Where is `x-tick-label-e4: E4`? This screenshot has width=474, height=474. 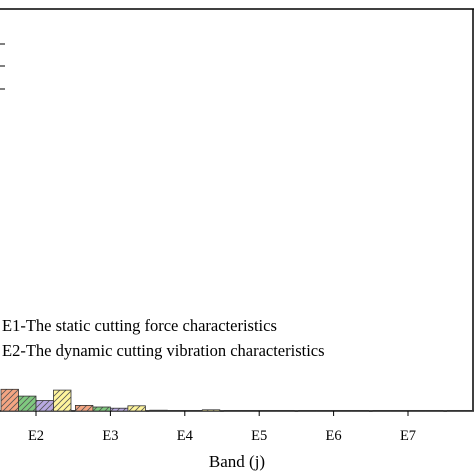 x-tick-label-e4: E4 is located at coordinates (185, 436).